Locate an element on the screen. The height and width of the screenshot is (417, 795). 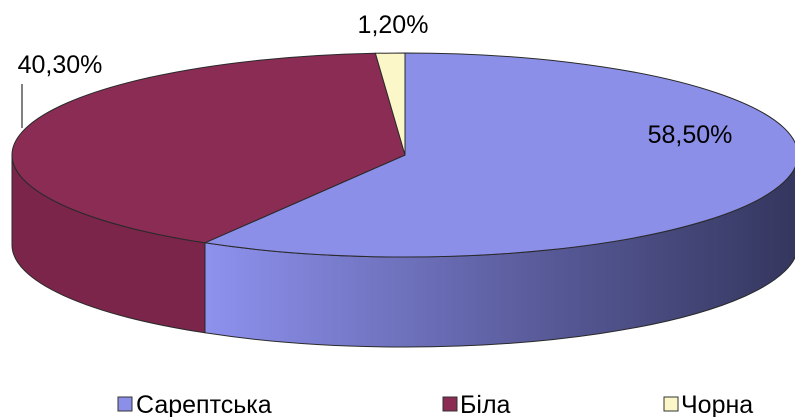
legend-label-bila: Біла is located at coordinates (485, 404).